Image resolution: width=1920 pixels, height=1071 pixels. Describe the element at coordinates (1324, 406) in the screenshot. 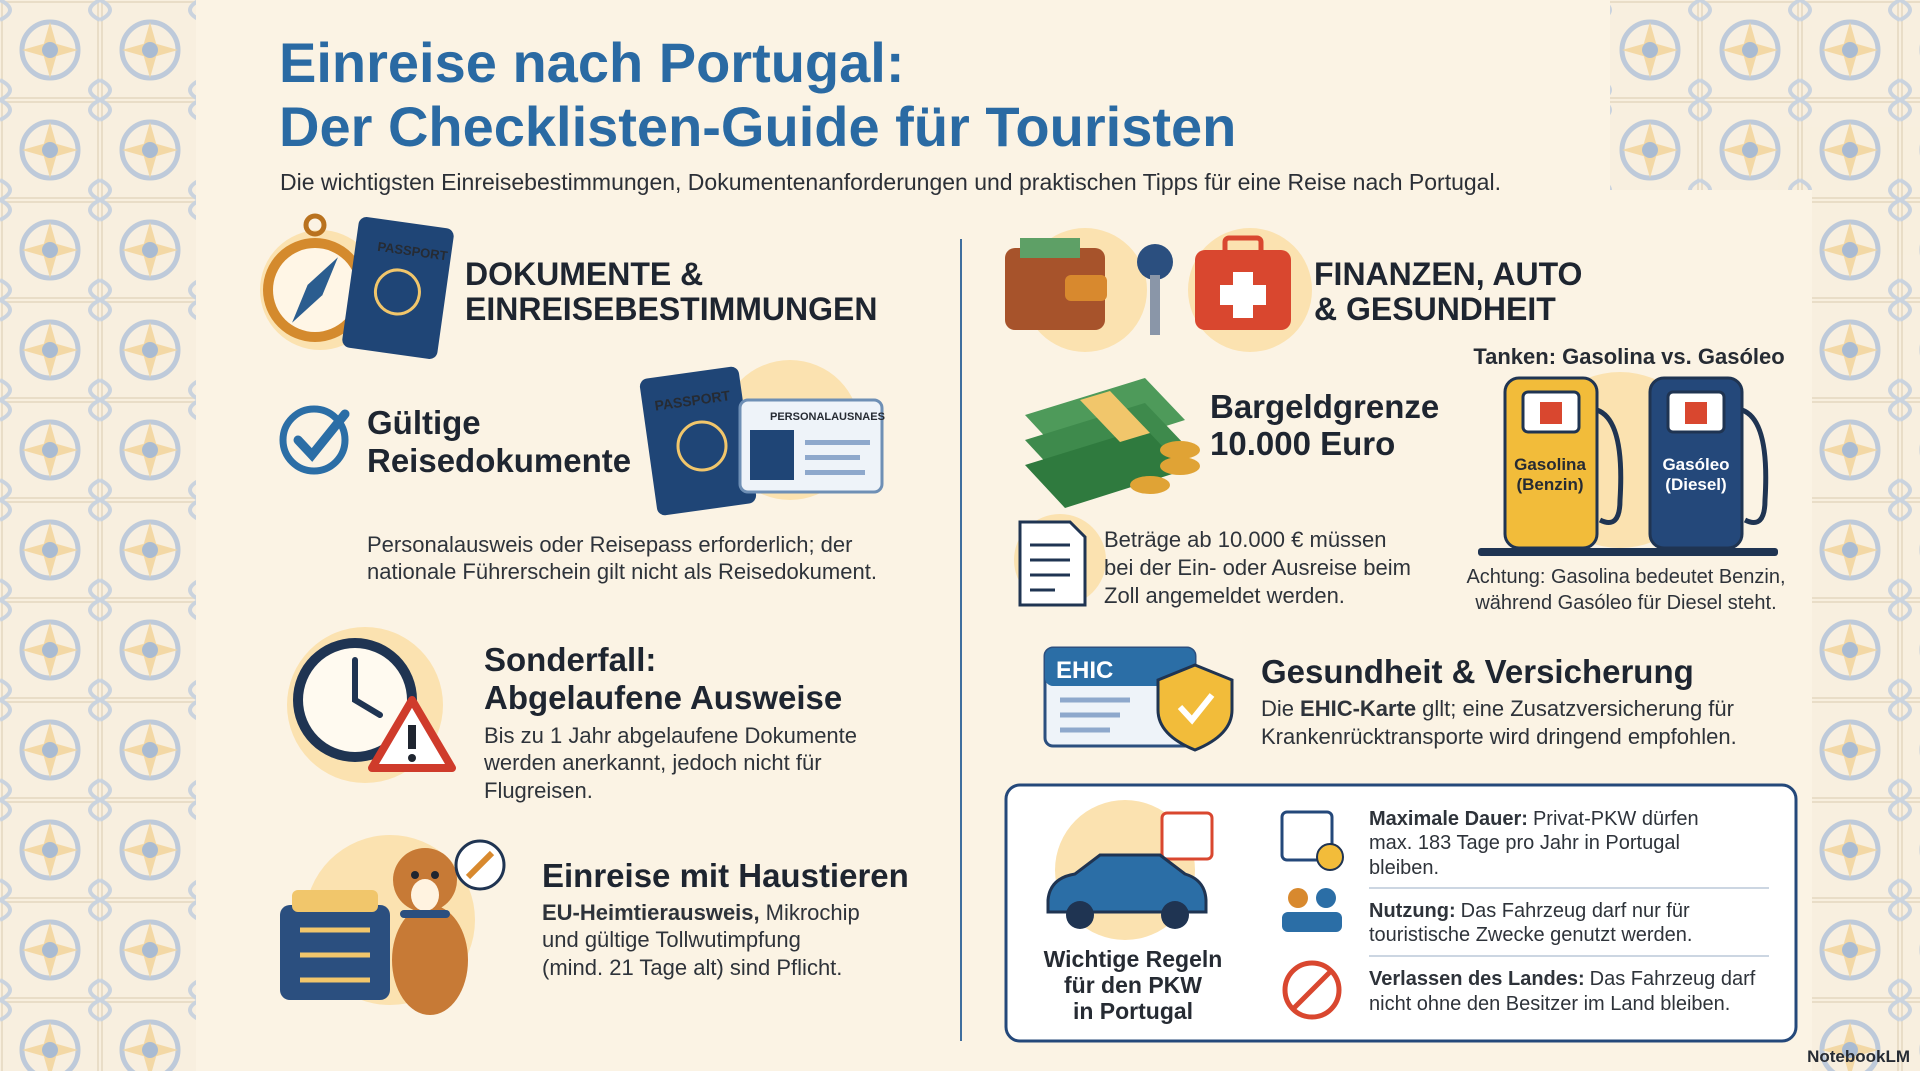

I see `item-title: Bargeldgrenze` at that location.